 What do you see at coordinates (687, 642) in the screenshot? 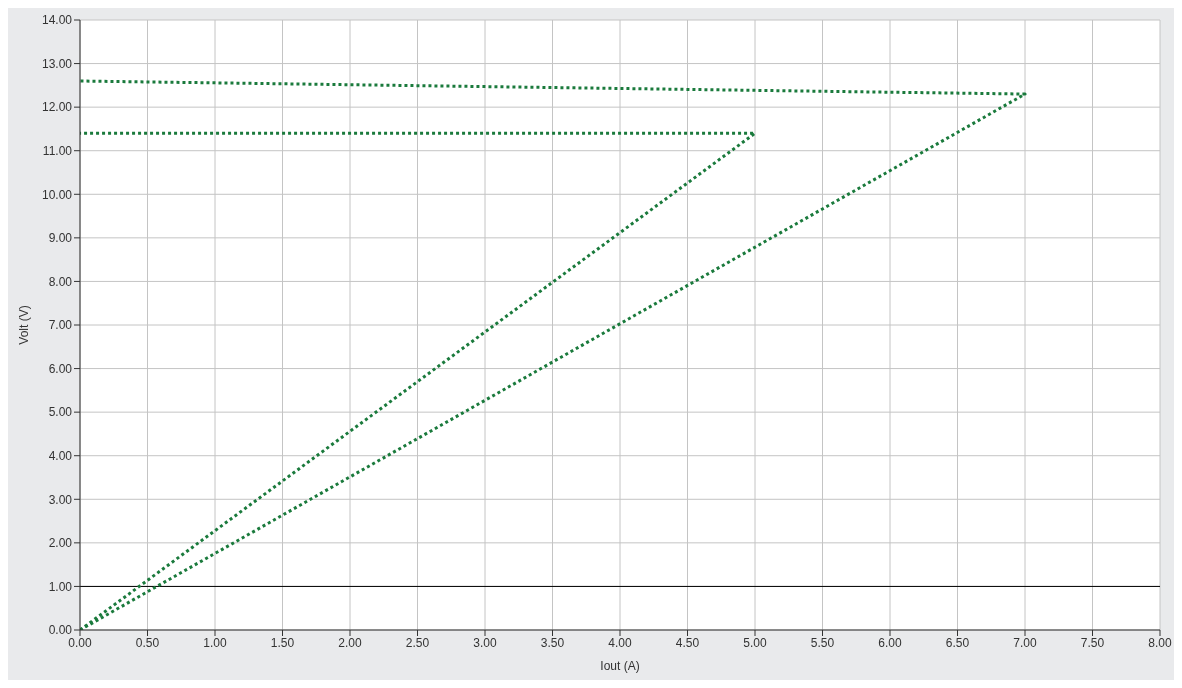
I see `x-tick-label: 4.50` at bounding box center [687, 642].